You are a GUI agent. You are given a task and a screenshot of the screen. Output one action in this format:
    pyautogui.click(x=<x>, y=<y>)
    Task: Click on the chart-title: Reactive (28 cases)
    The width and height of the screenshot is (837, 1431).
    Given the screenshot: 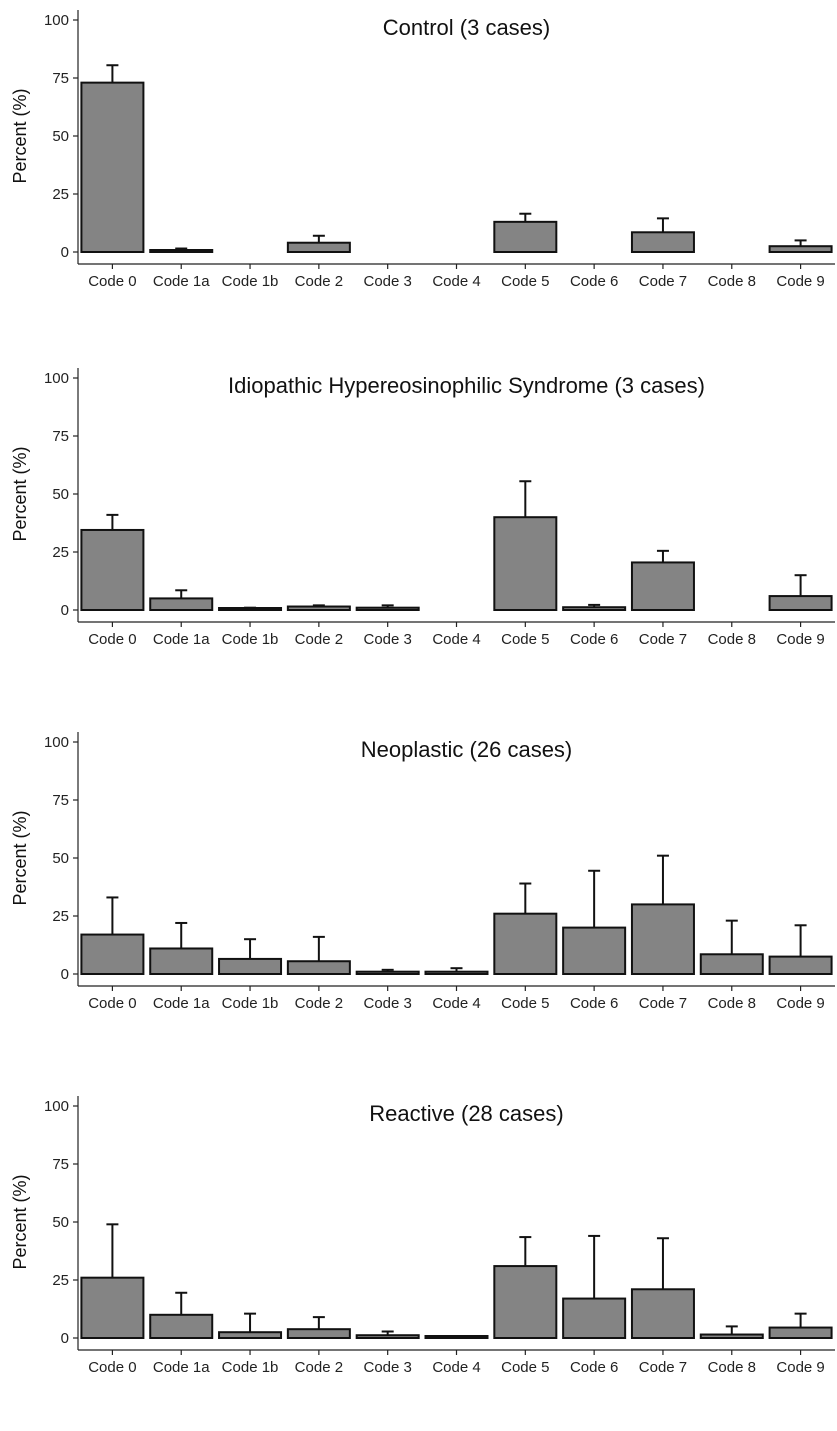 What is the action you would take?
    pyautogui.click(x=466, y=1113)
    